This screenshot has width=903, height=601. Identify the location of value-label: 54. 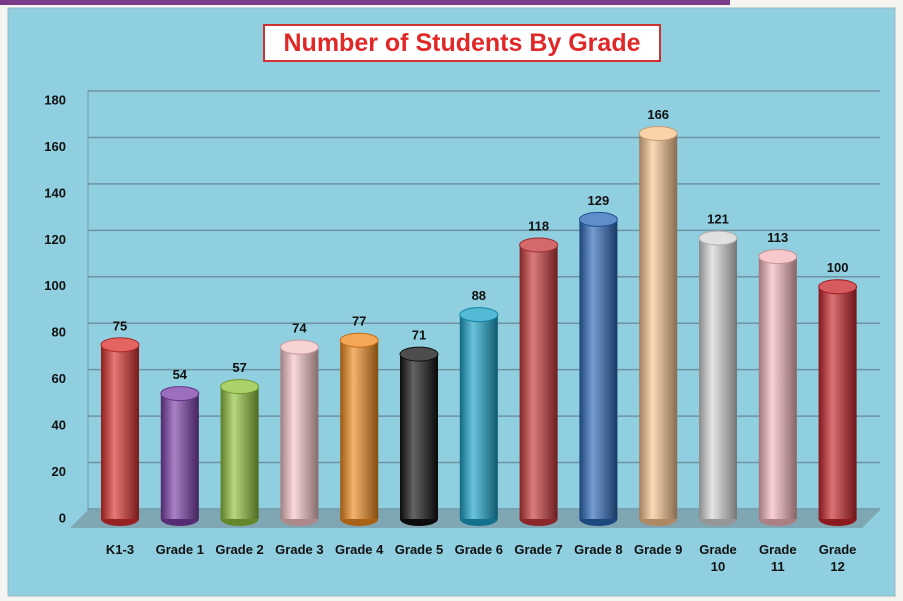
(180, 374).